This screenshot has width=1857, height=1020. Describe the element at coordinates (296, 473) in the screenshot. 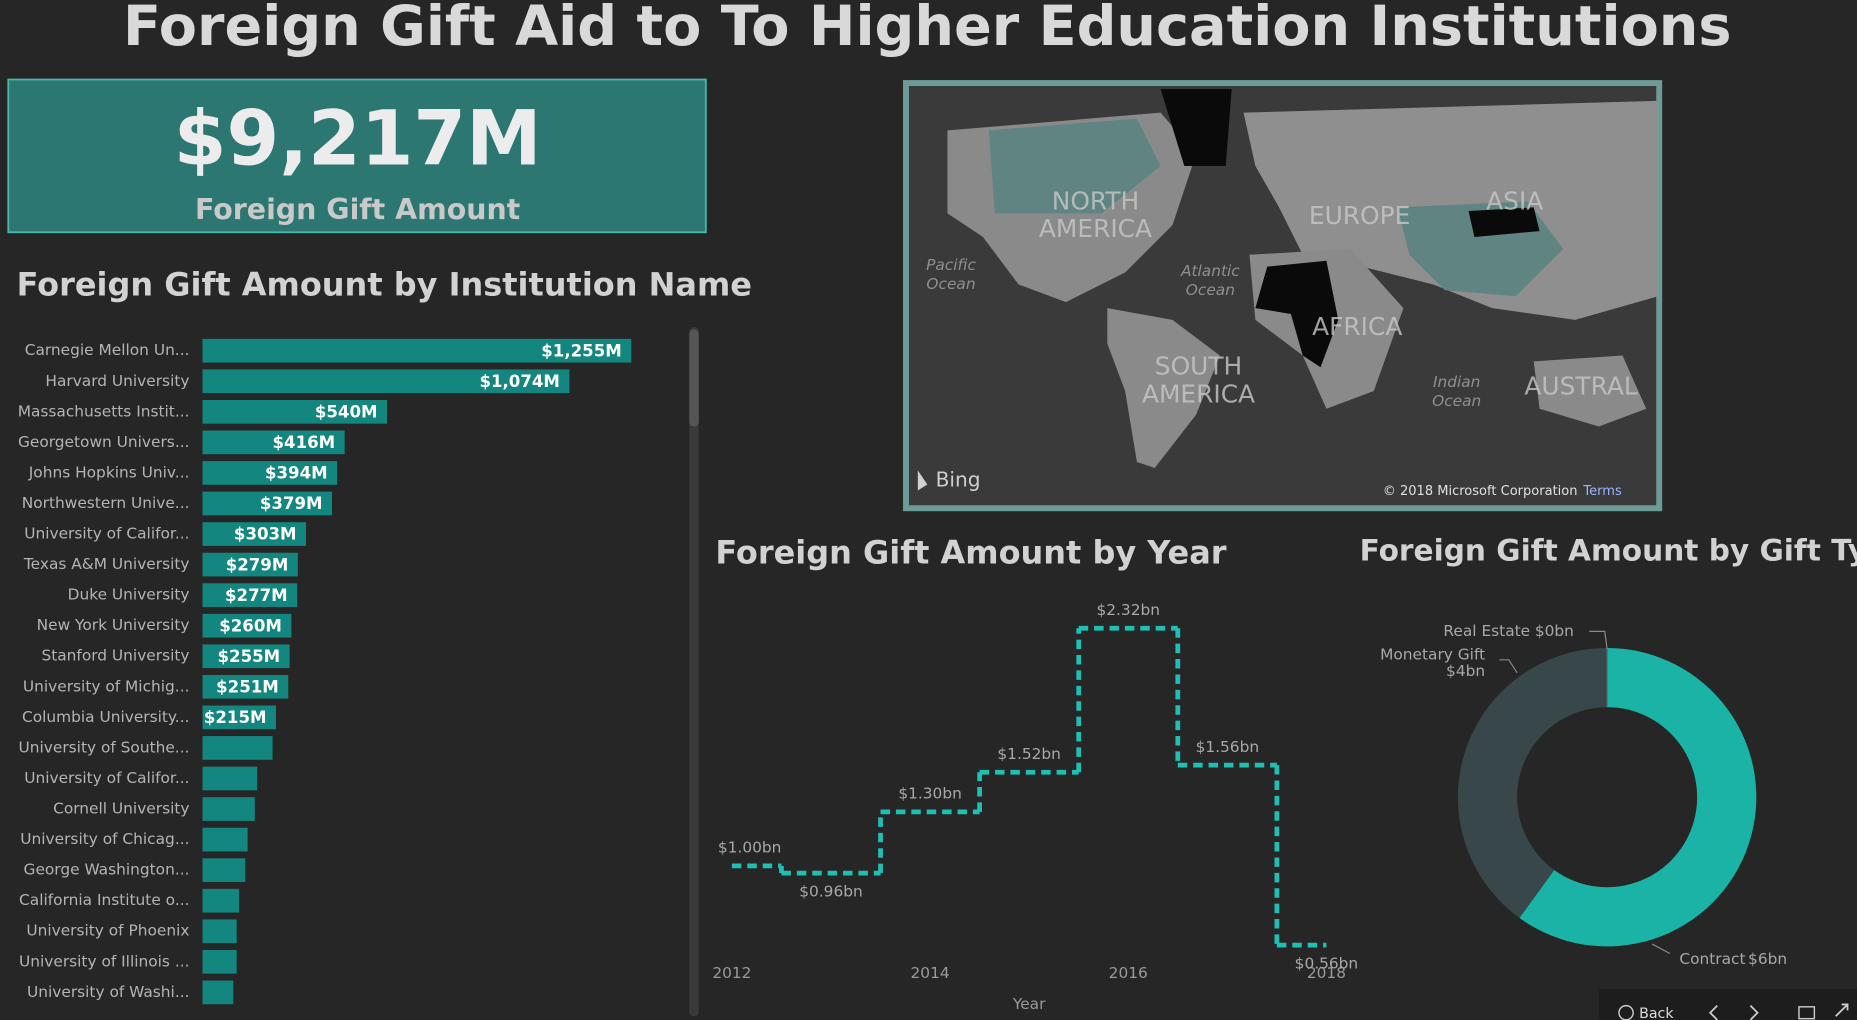

I see `data-label: $394M` at that location.